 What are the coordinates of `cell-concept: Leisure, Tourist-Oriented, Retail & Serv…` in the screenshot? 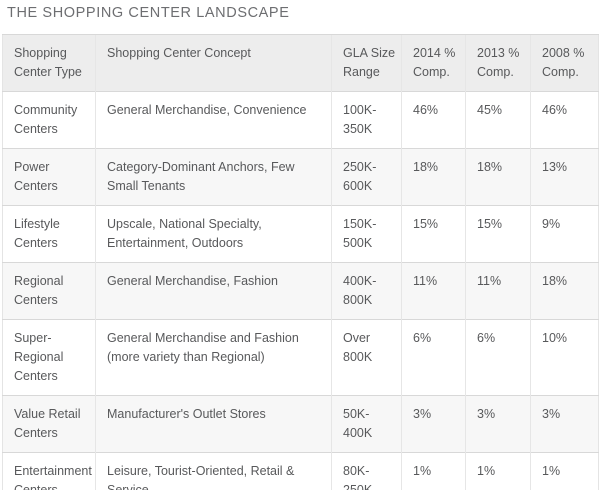 It's located at (213, 471).